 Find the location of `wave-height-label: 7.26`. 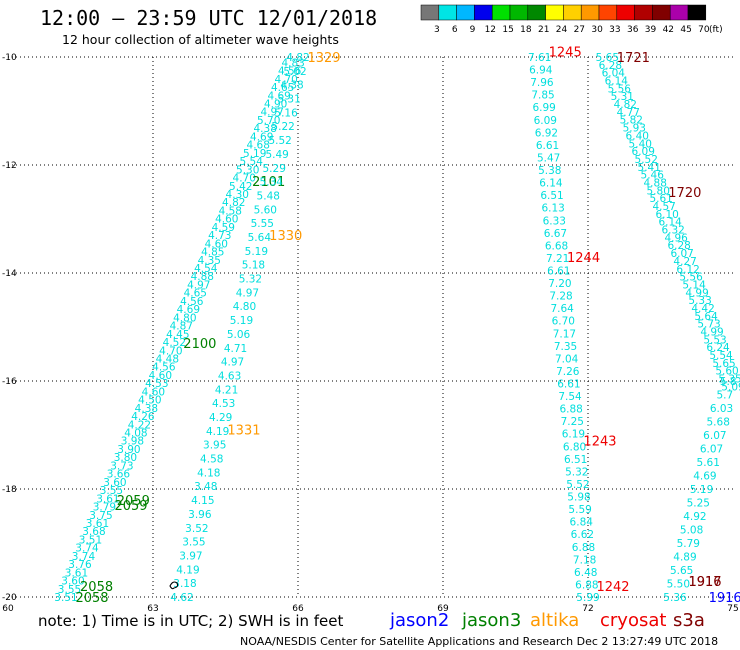

wave-height-label: 7.26 is located at coordinates (568, 372).